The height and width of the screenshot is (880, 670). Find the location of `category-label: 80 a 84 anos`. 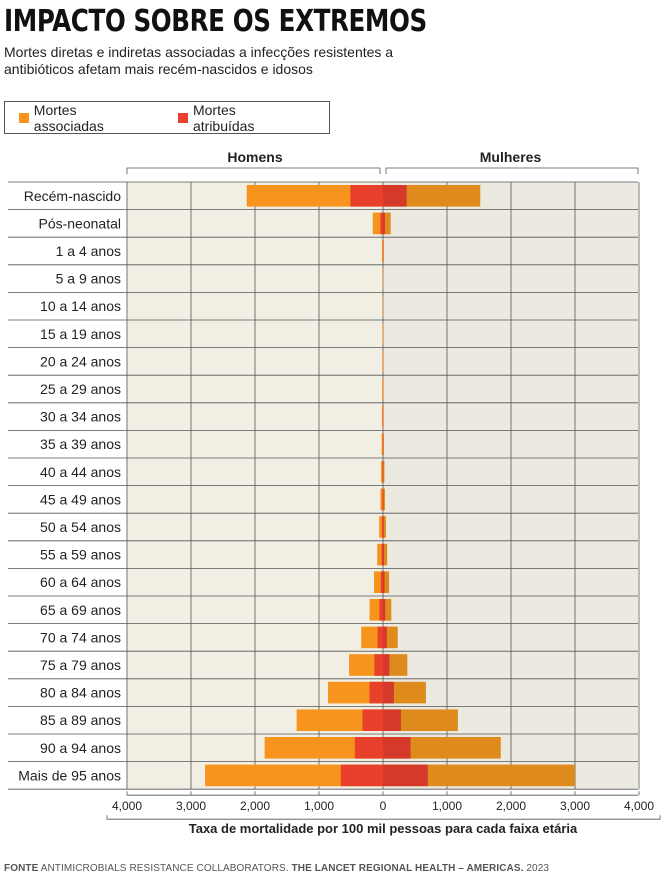

category-label: 80 a 84 anos is located at coordinates (80, 693).